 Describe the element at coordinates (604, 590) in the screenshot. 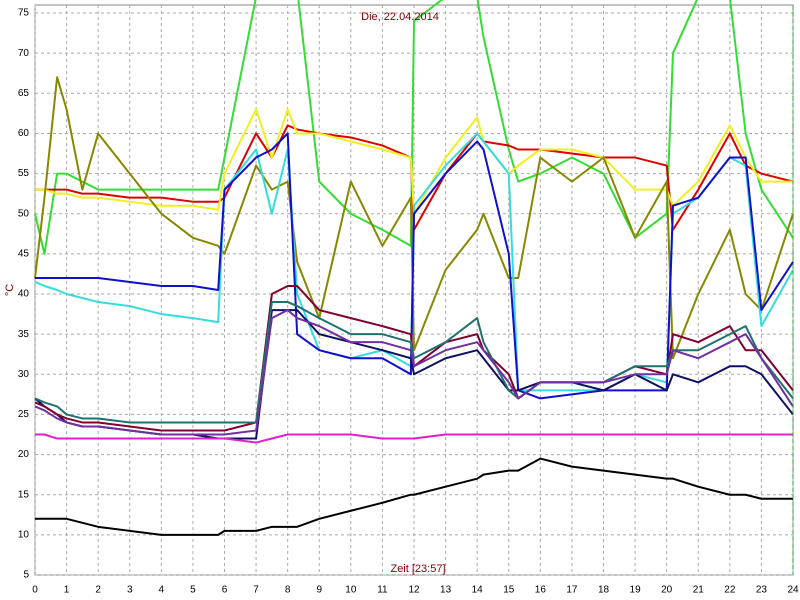

I see `x-tick-label: 18` at that location.